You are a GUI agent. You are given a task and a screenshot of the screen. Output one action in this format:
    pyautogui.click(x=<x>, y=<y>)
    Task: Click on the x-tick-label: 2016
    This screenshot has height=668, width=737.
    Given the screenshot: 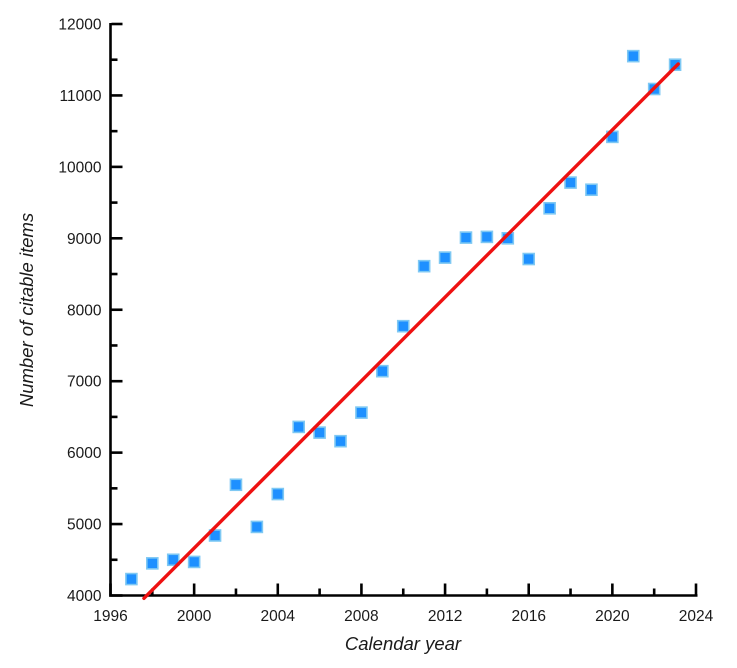 What is the action you would take?
    pyautogui.click(x=528, y=616)
    